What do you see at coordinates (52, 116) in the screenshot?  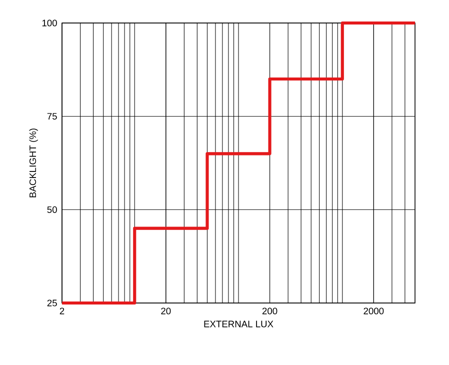 I see `y-tick-label: 75` at bounding box center [52, 116].